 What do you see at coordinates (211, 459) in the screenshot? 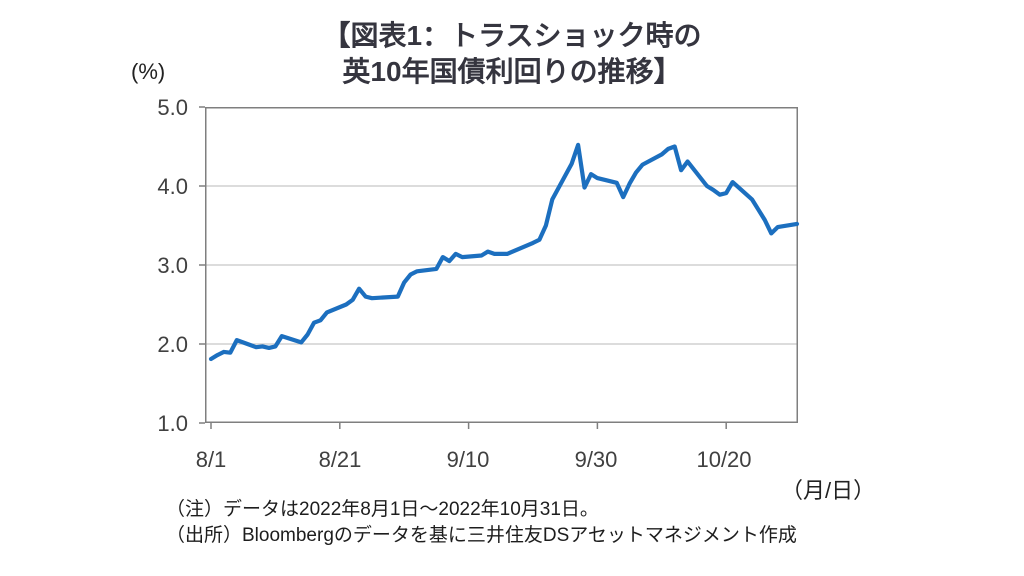
I see `x-tick-label-0: 8/1` at bounding box center [211, 459].